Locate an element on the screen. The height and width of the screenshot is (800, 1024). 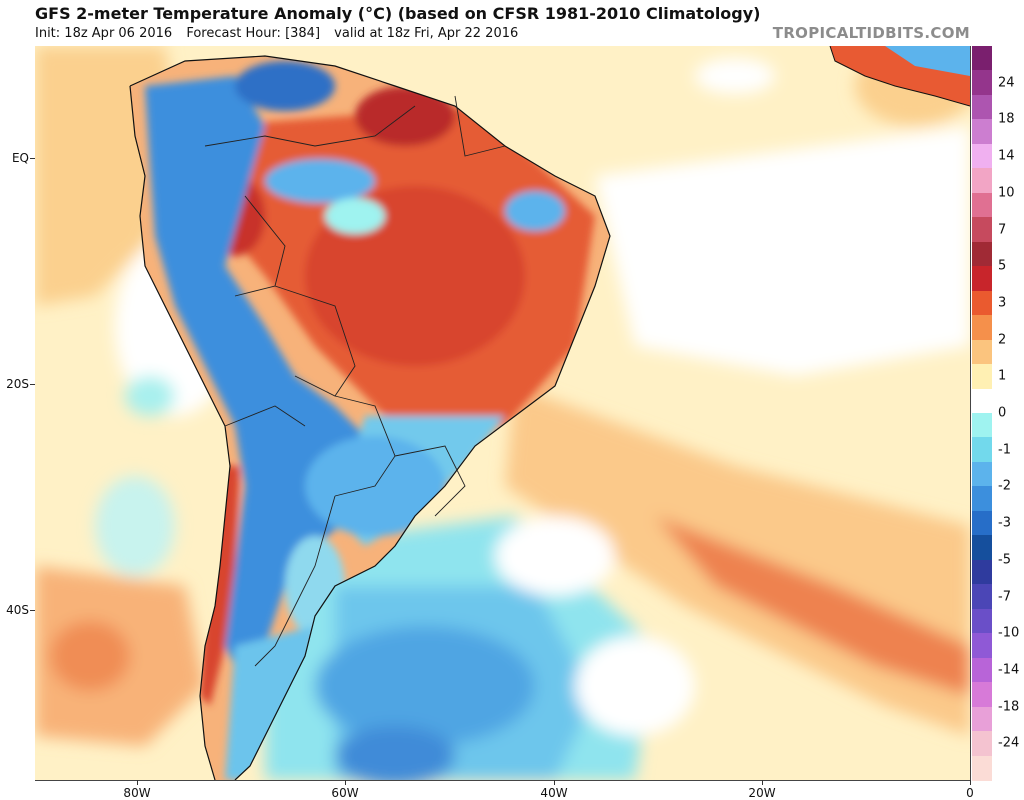
valid-time: valid at 18z Fri, Apr 22 2016 is located at coordinates (426, 33).